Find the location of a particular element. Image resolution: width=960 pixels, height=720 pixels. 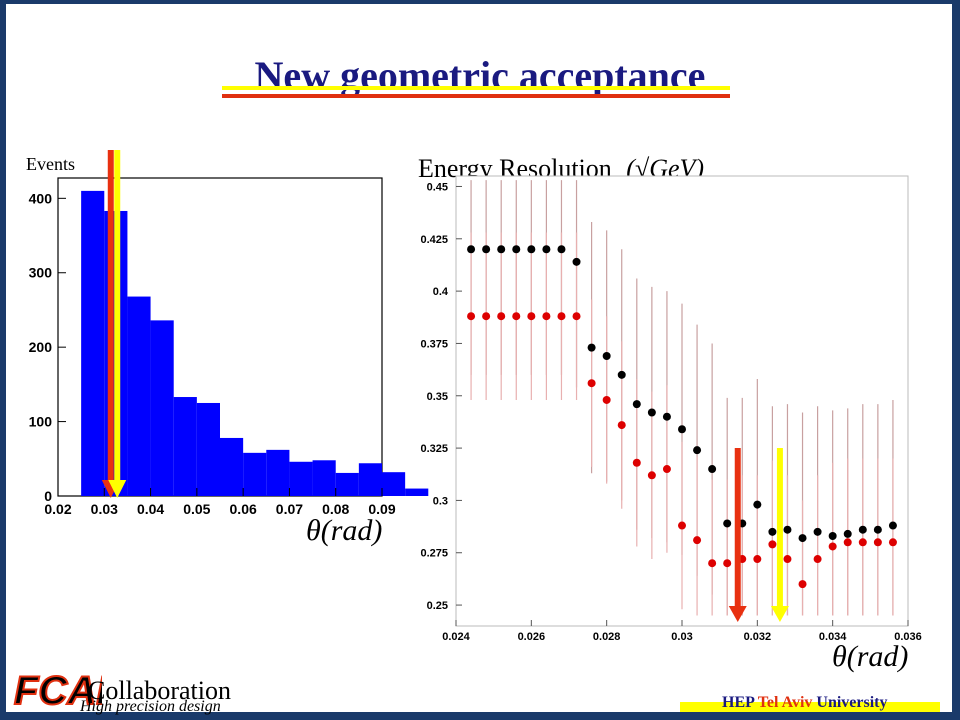

title-underline-yellow is located at coordinates (476, 88).